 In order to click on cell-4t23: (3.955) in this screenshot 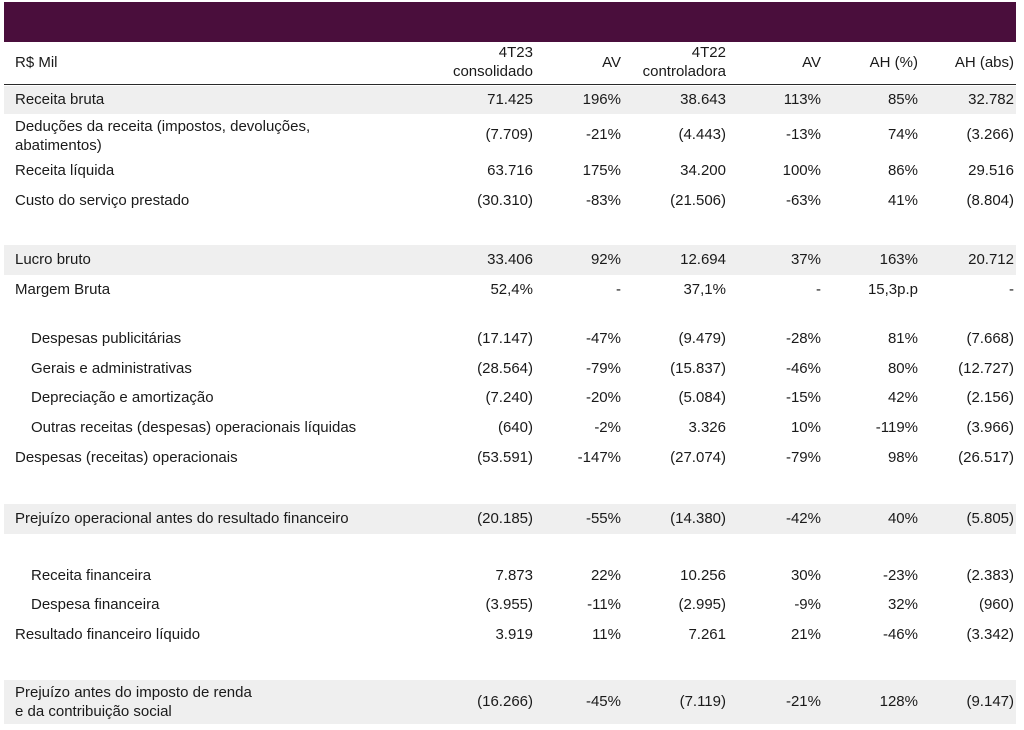, I will do `click(509, 604)`.